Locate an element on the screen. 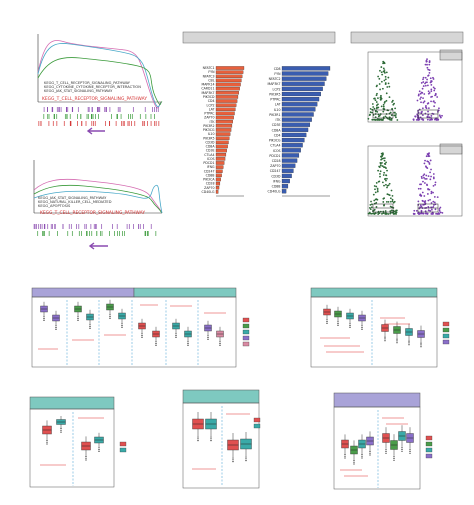 The height and width of the screenshot is (505, 474). boxplot-panel-b is located at coordinates (380, 327).